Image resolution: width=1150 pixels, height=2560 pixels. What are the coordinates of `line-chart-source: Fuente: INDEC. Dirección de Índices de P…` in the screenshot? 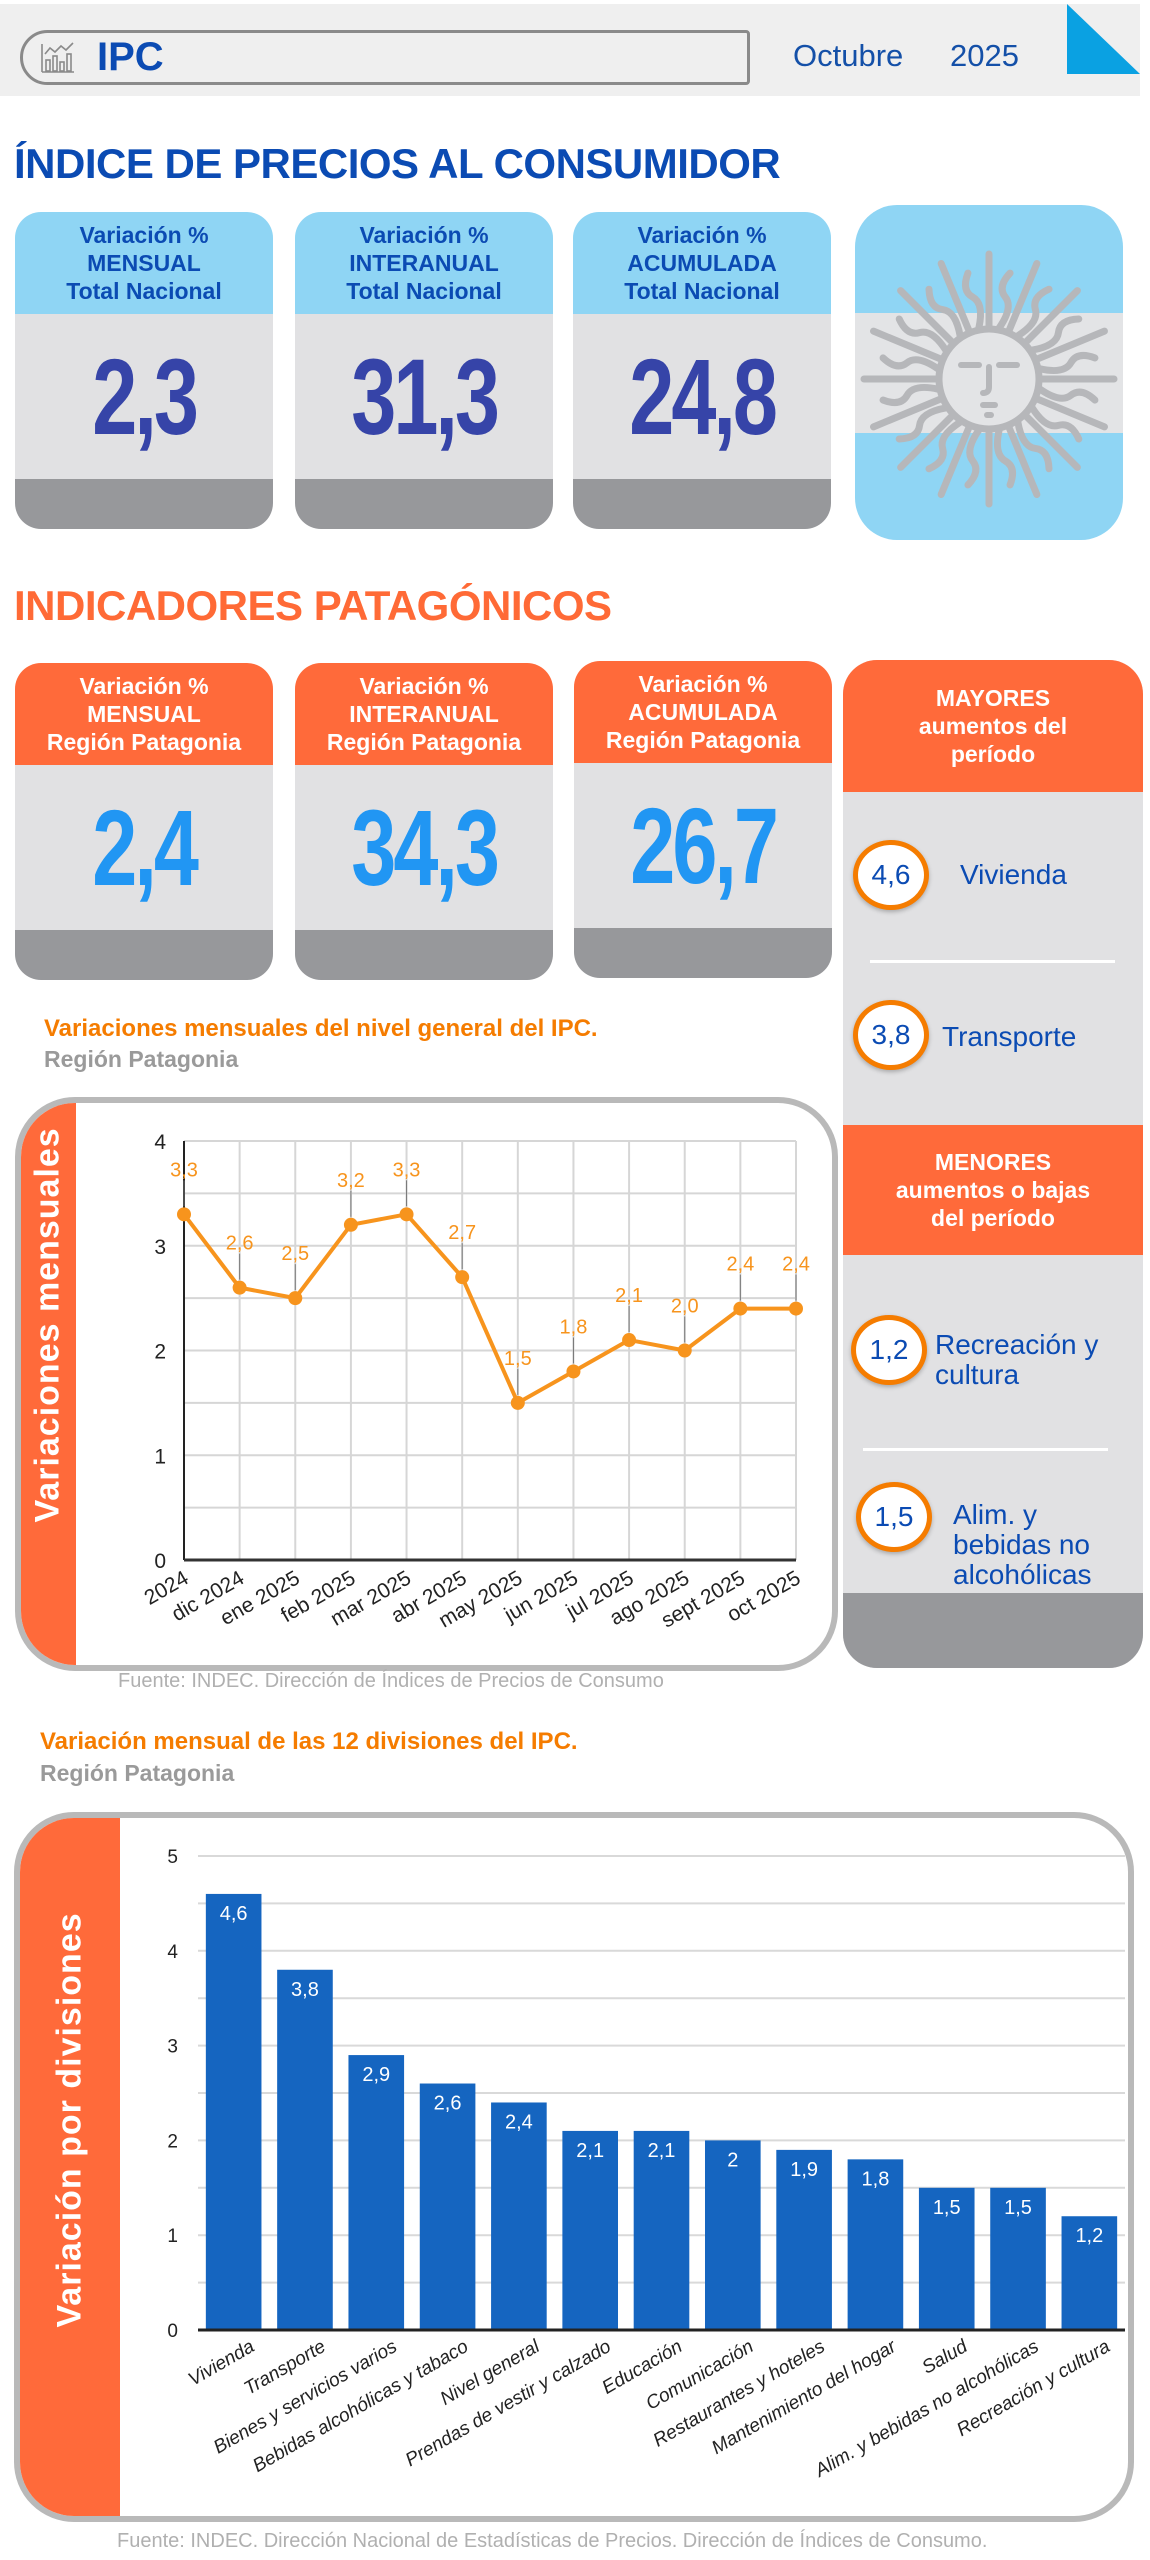 It's located at (391, 1681).